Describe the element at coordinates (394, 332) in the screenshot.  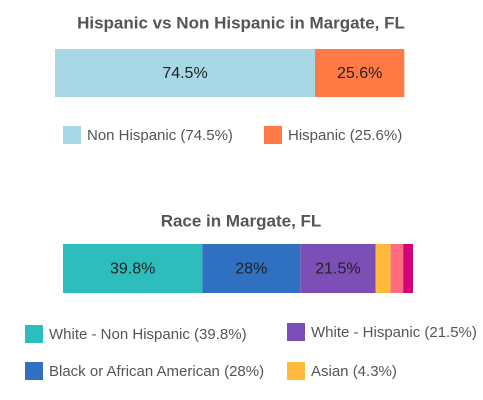
I see `legend-label: White - Hispanic (21.5%)` at that location.